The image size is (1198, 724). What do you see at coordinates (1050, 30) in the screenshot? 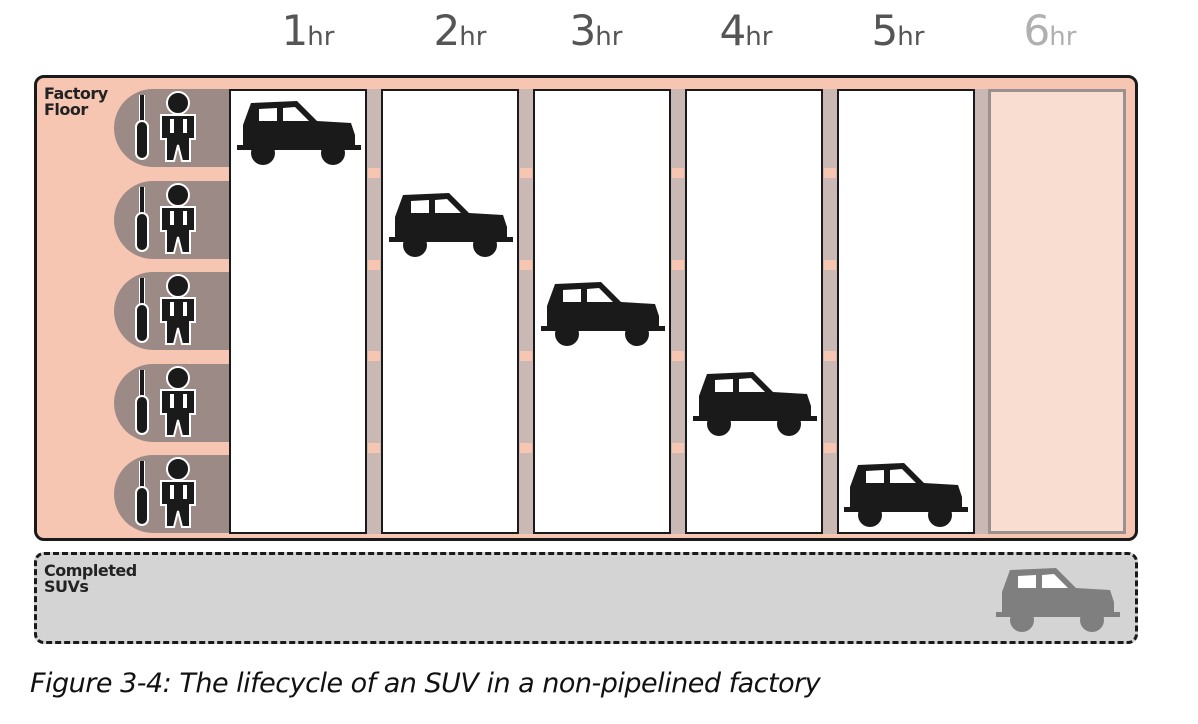
I see `hour-label-6: 6hr` at bounding box center [1050, 30].